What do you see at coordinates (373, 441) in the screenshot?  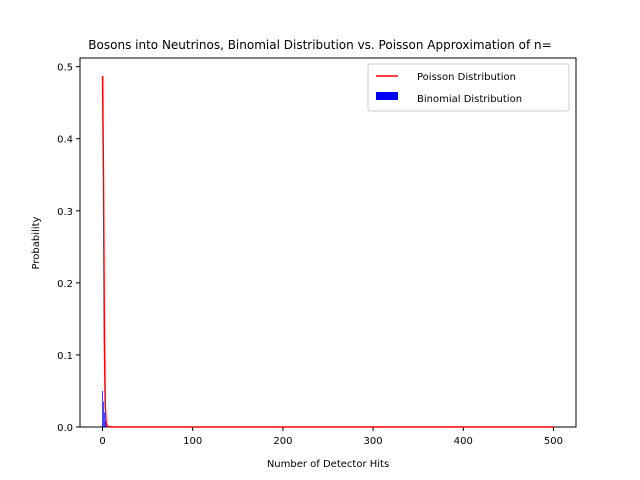 I see `x-tick-label: 300` at bounding box center [373, 441].